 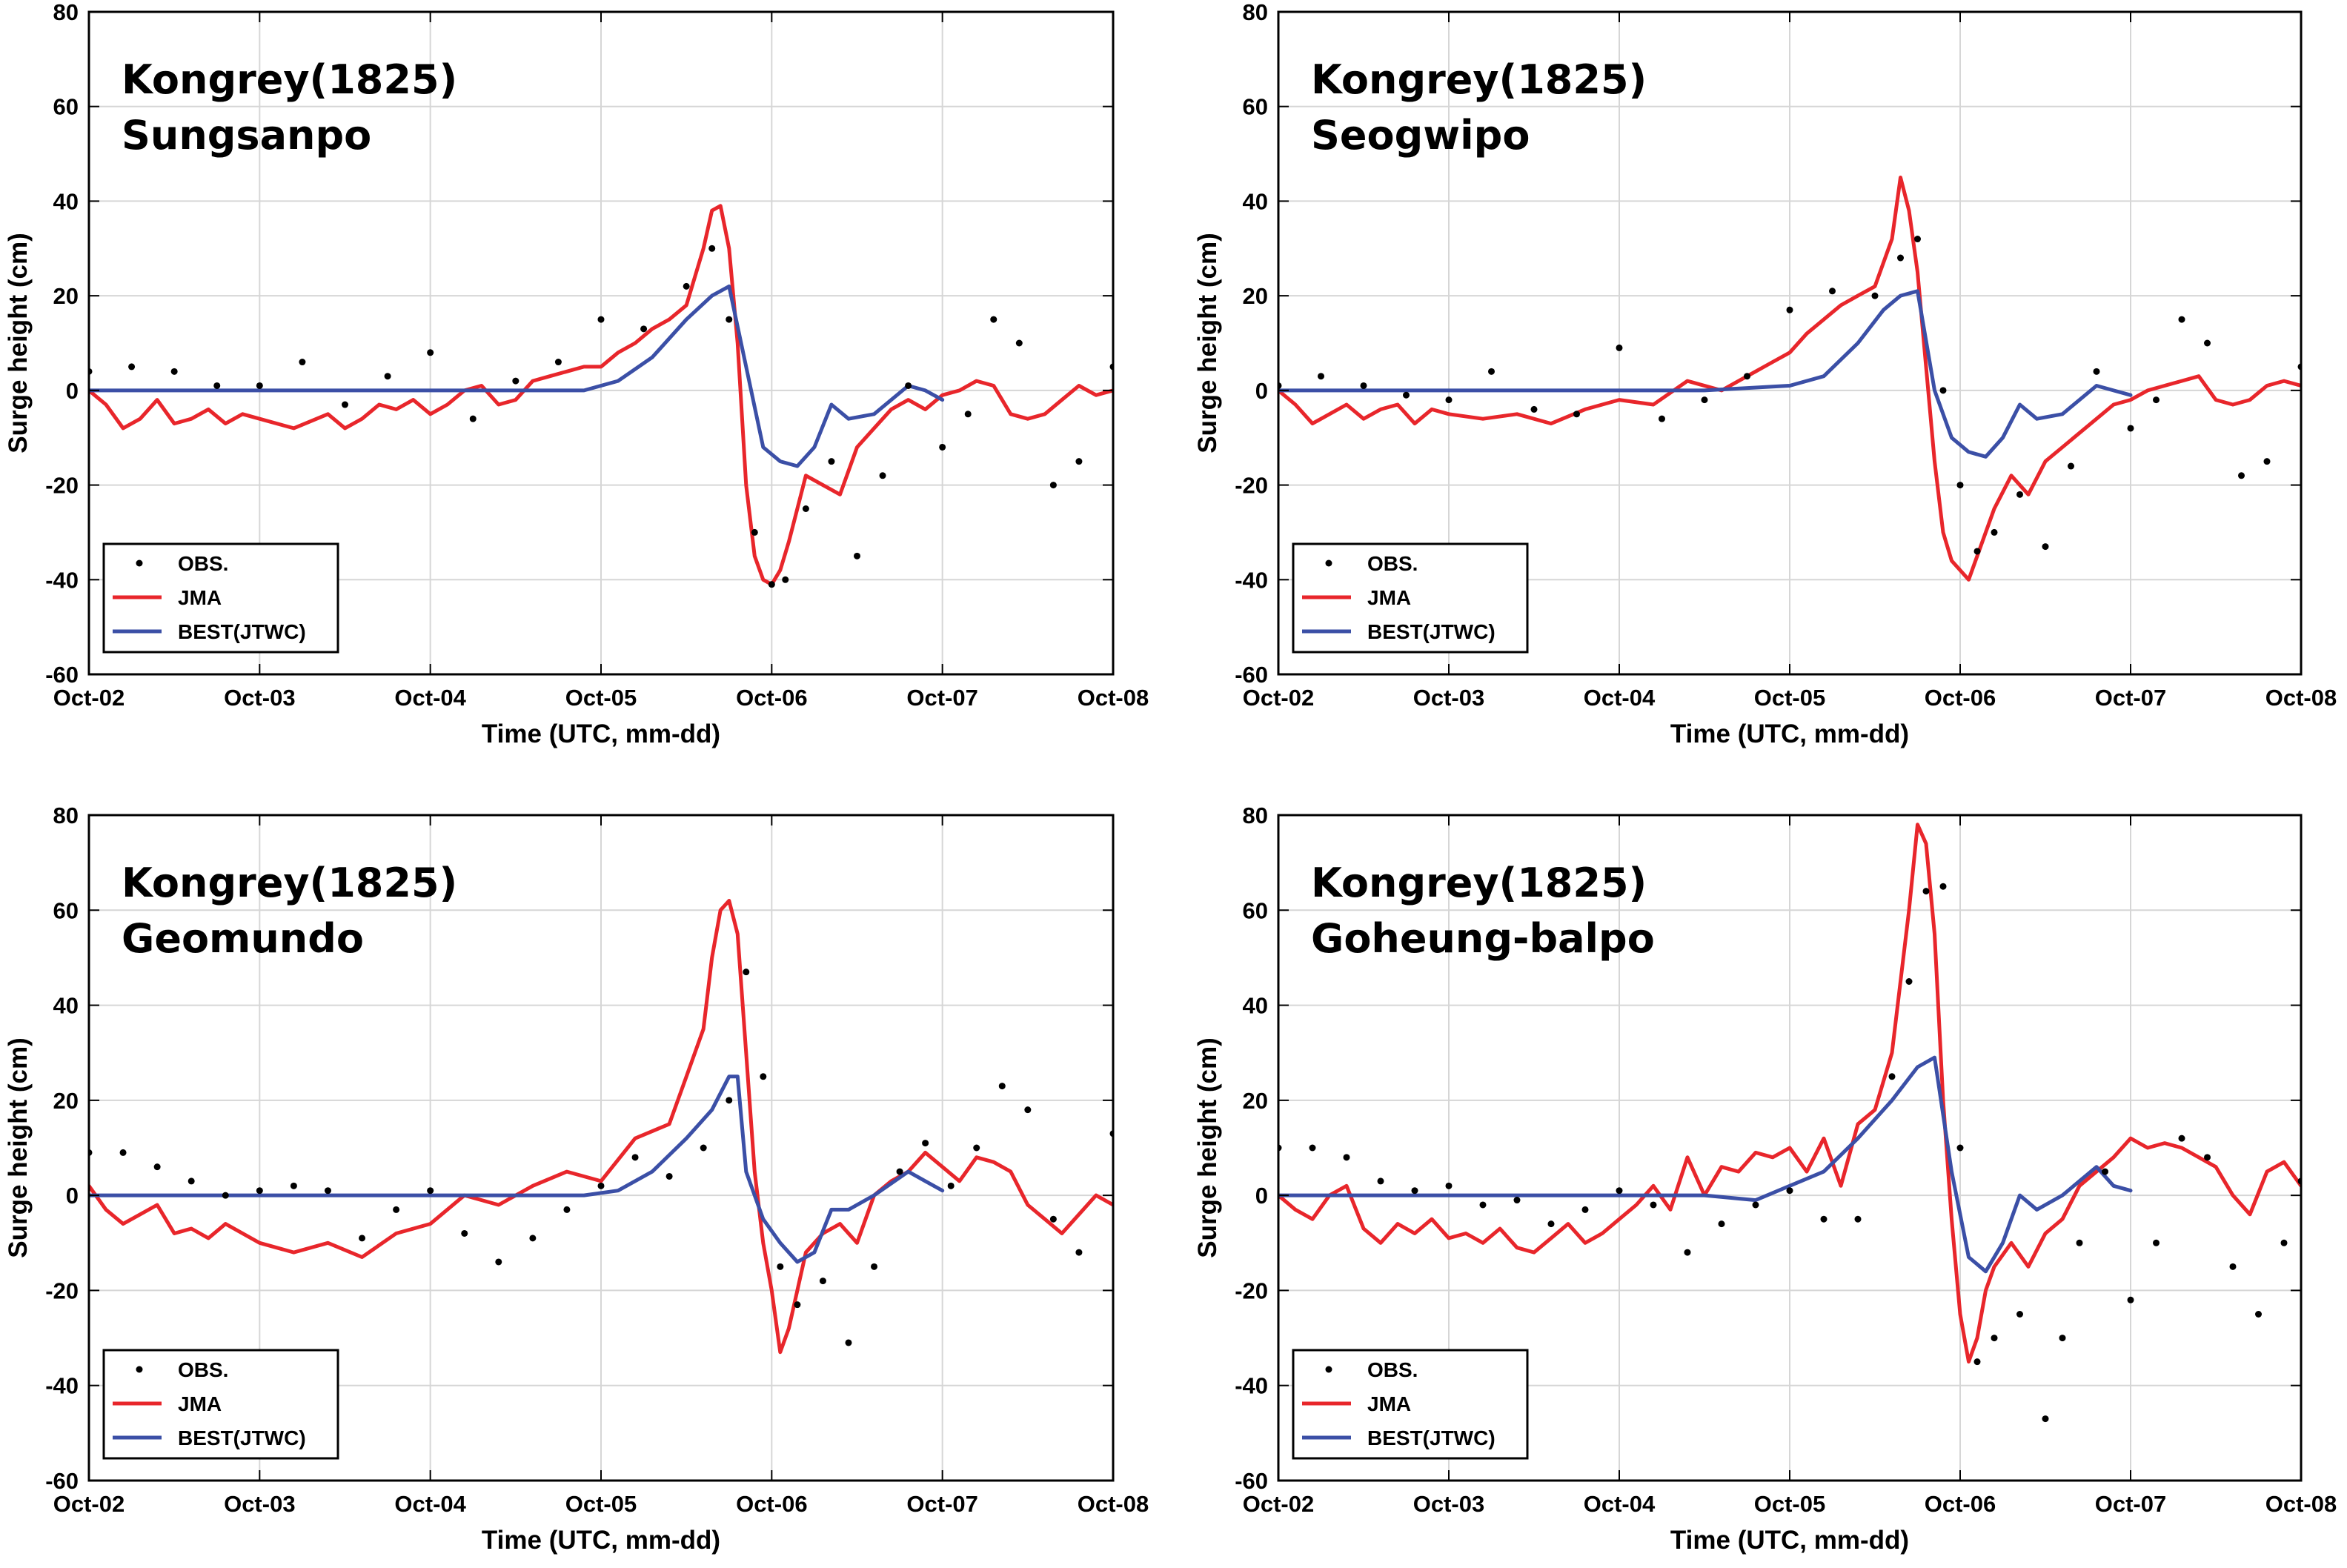 I want to click on x-tick-label: Oct-02, so click(x=1278, y=698).